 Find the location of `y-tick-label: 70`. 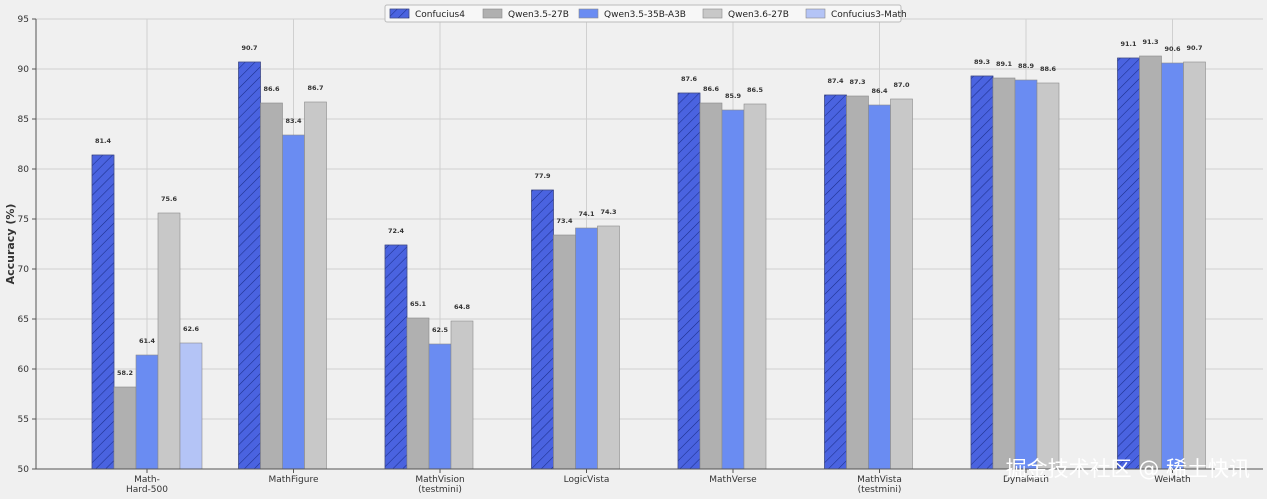

y-tick-label: 70 is located at coordinates (24, 270).